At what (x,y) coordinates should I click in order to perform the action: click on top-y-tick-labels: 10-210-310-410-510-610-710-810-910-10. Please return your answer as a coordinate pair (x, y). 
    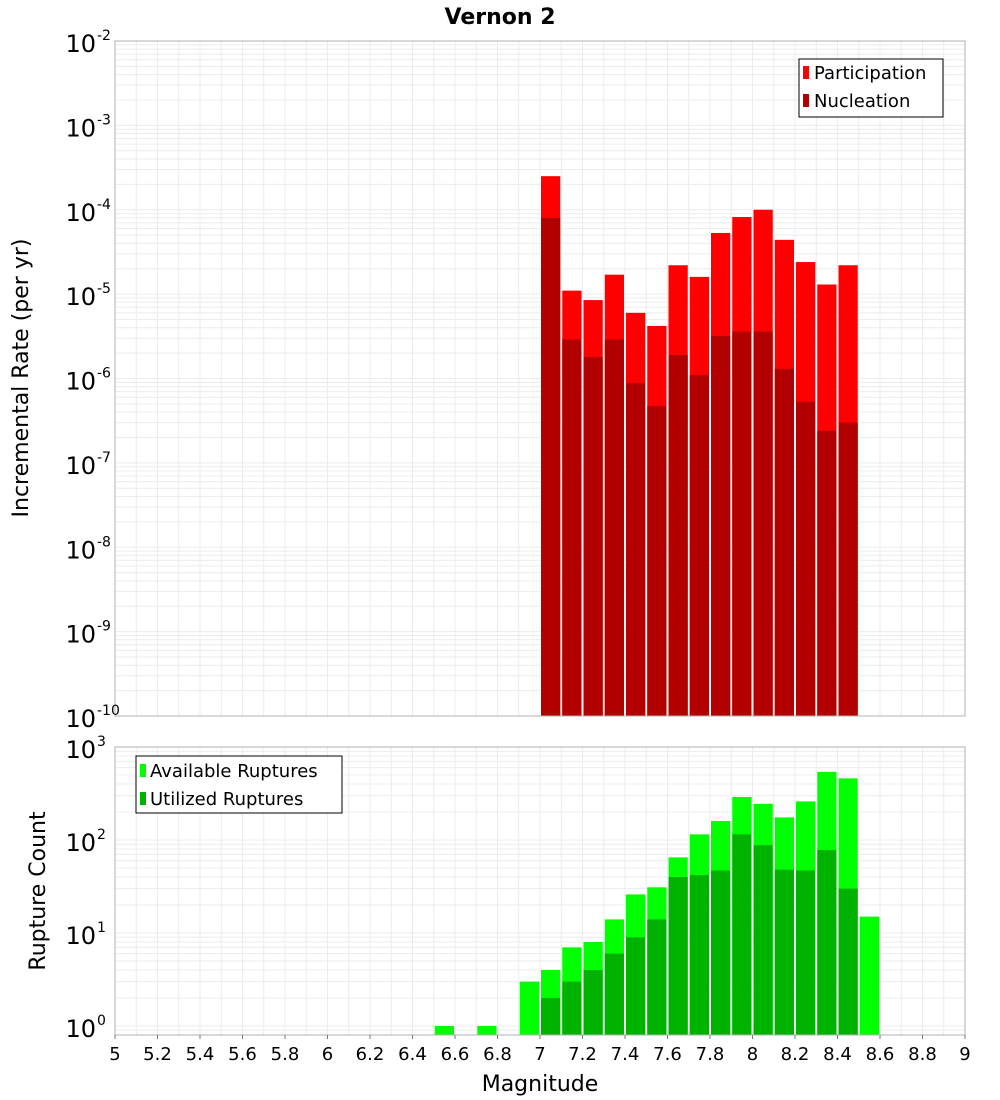
    Looking at the image, I should click on (92, 380).